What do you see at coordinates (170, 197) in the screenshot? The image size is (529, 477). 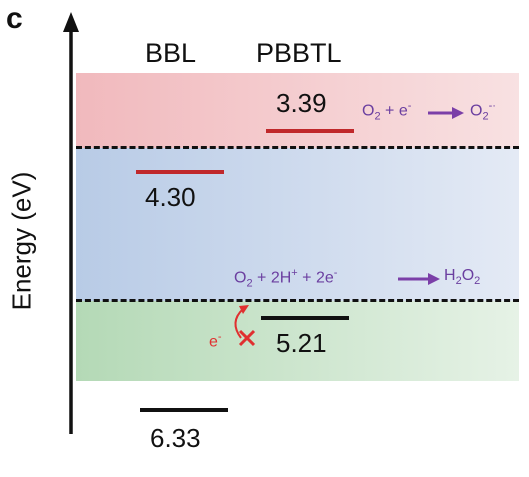 I see `bbl-lumo-value: 4.30` at bounding box center [170, 197].